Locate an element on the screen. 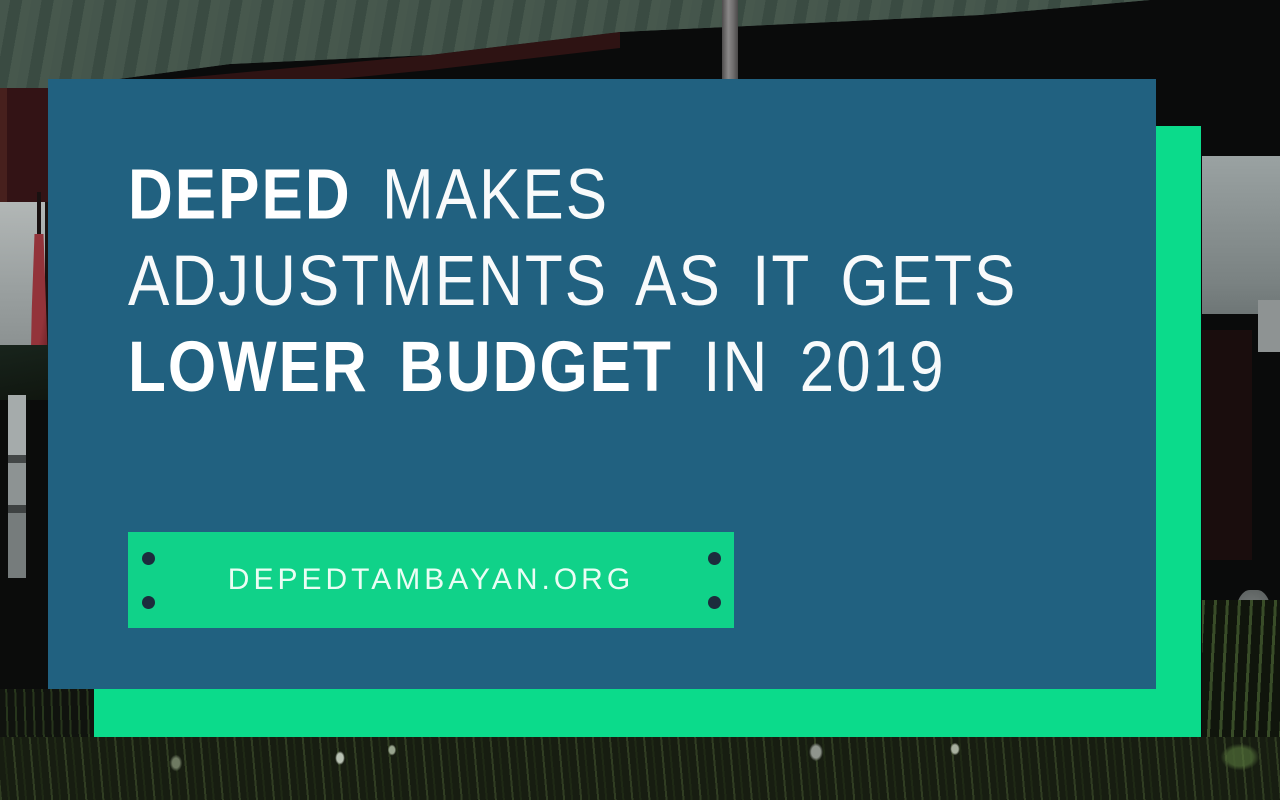  photo-awning is located at coordinates (24, 372).